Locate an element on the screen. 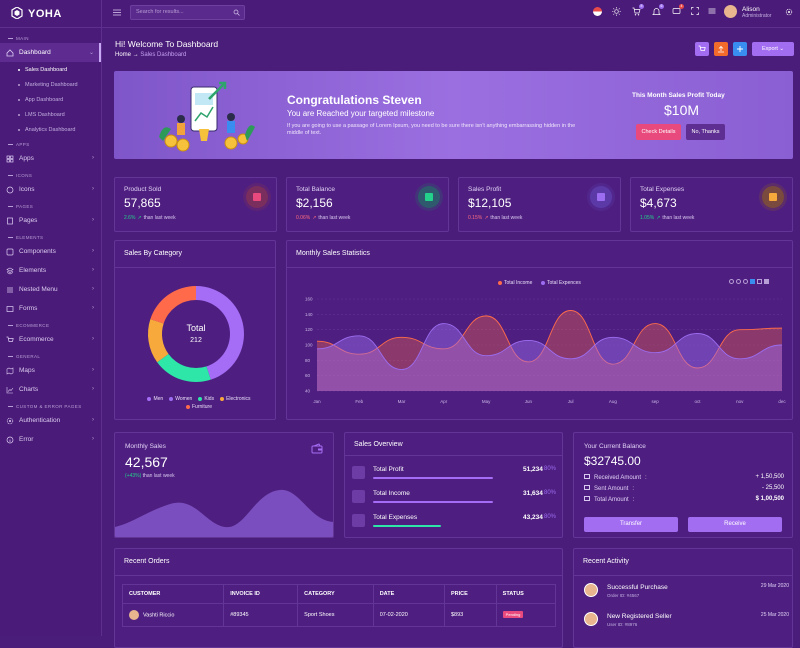  receive-button: Receive is located at coordinates (735, 524).